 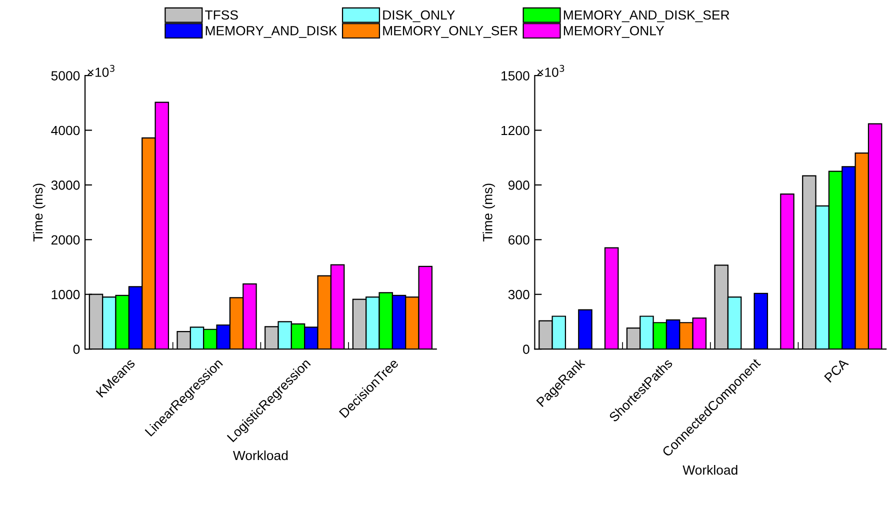 I want to click on y-tick-label: 3000, so click(x=65, y=185).